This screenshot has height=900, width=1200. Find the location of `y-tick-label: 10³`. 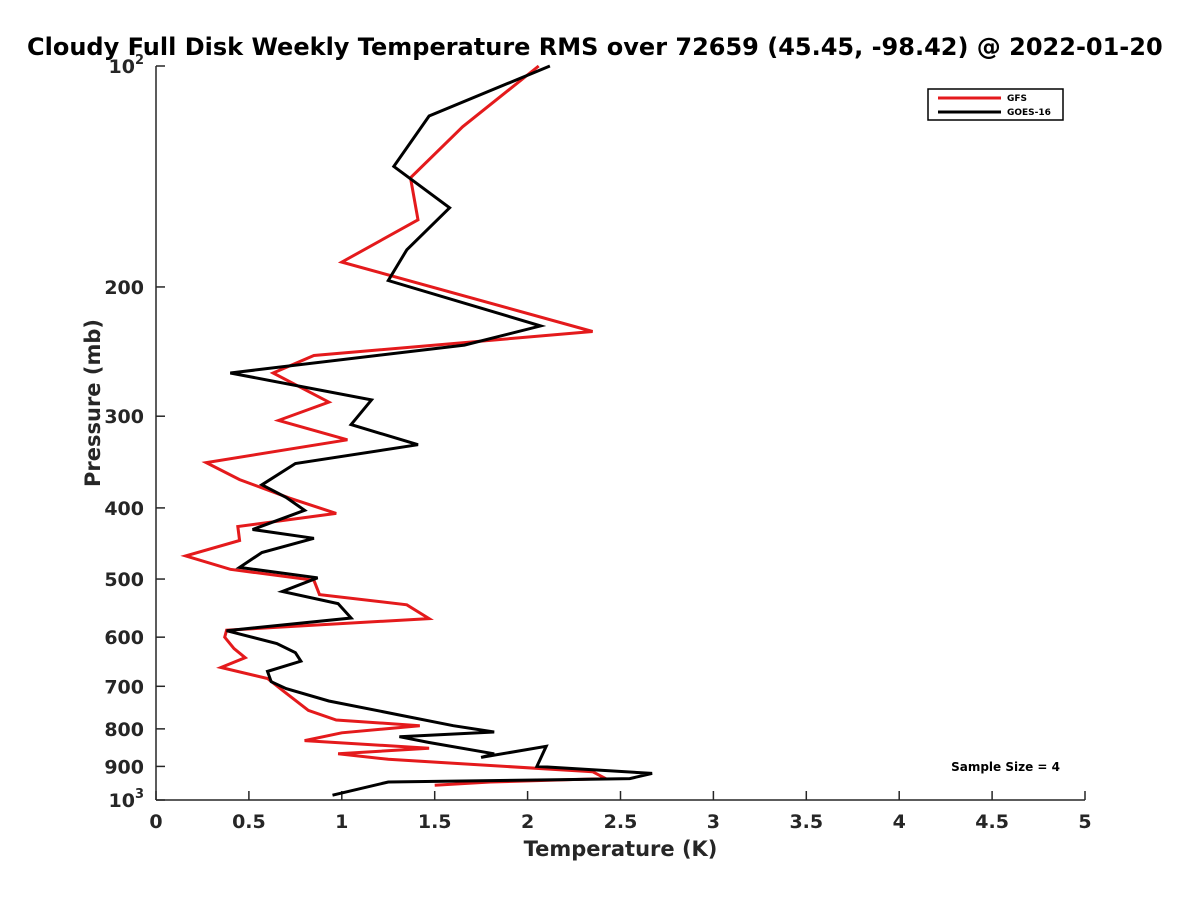

y-tick-label: 10³ is located at coordinates (127, 799).